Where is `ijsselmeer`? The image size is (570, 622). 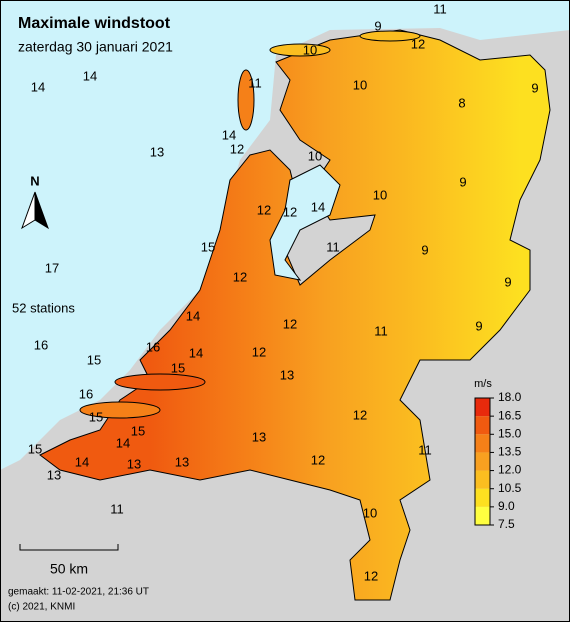
ijsselmeer is located at coordinates (305, 222).